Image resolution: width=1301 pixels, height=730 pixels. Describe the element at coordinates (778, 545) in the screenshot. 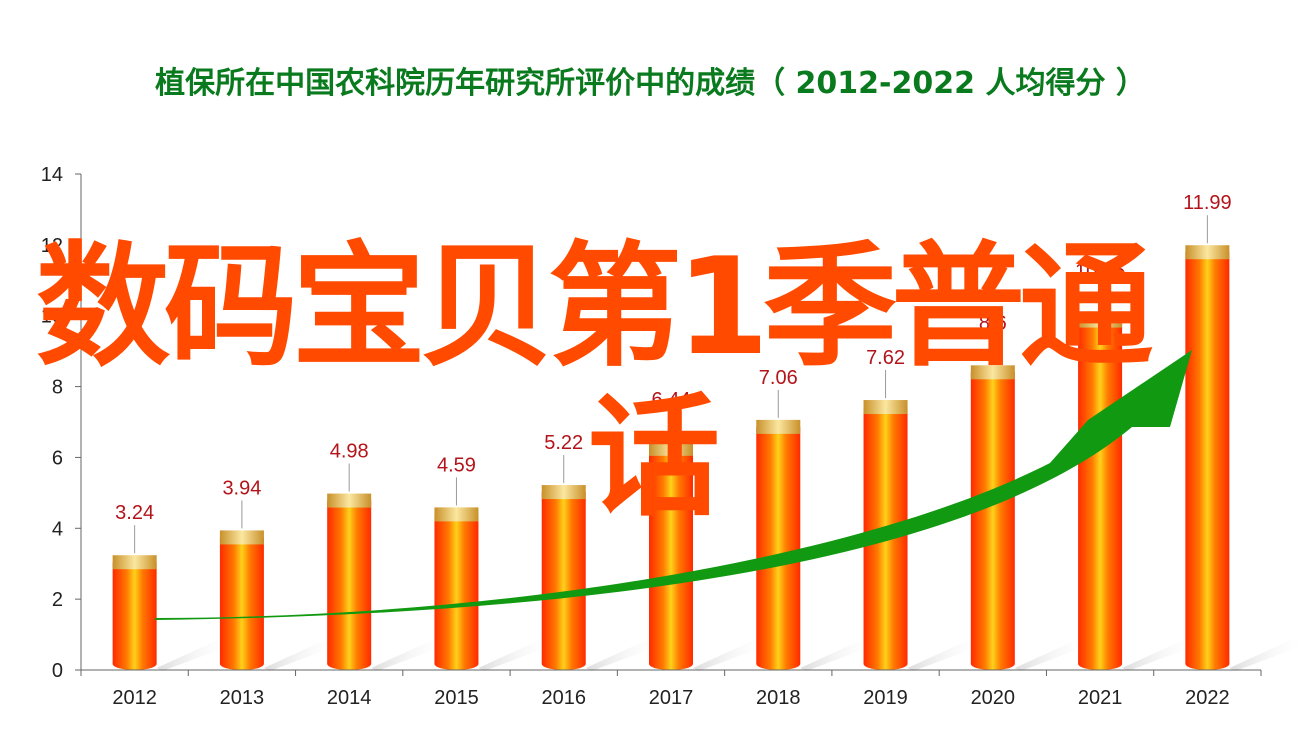

I see `bar-2018` at that location.